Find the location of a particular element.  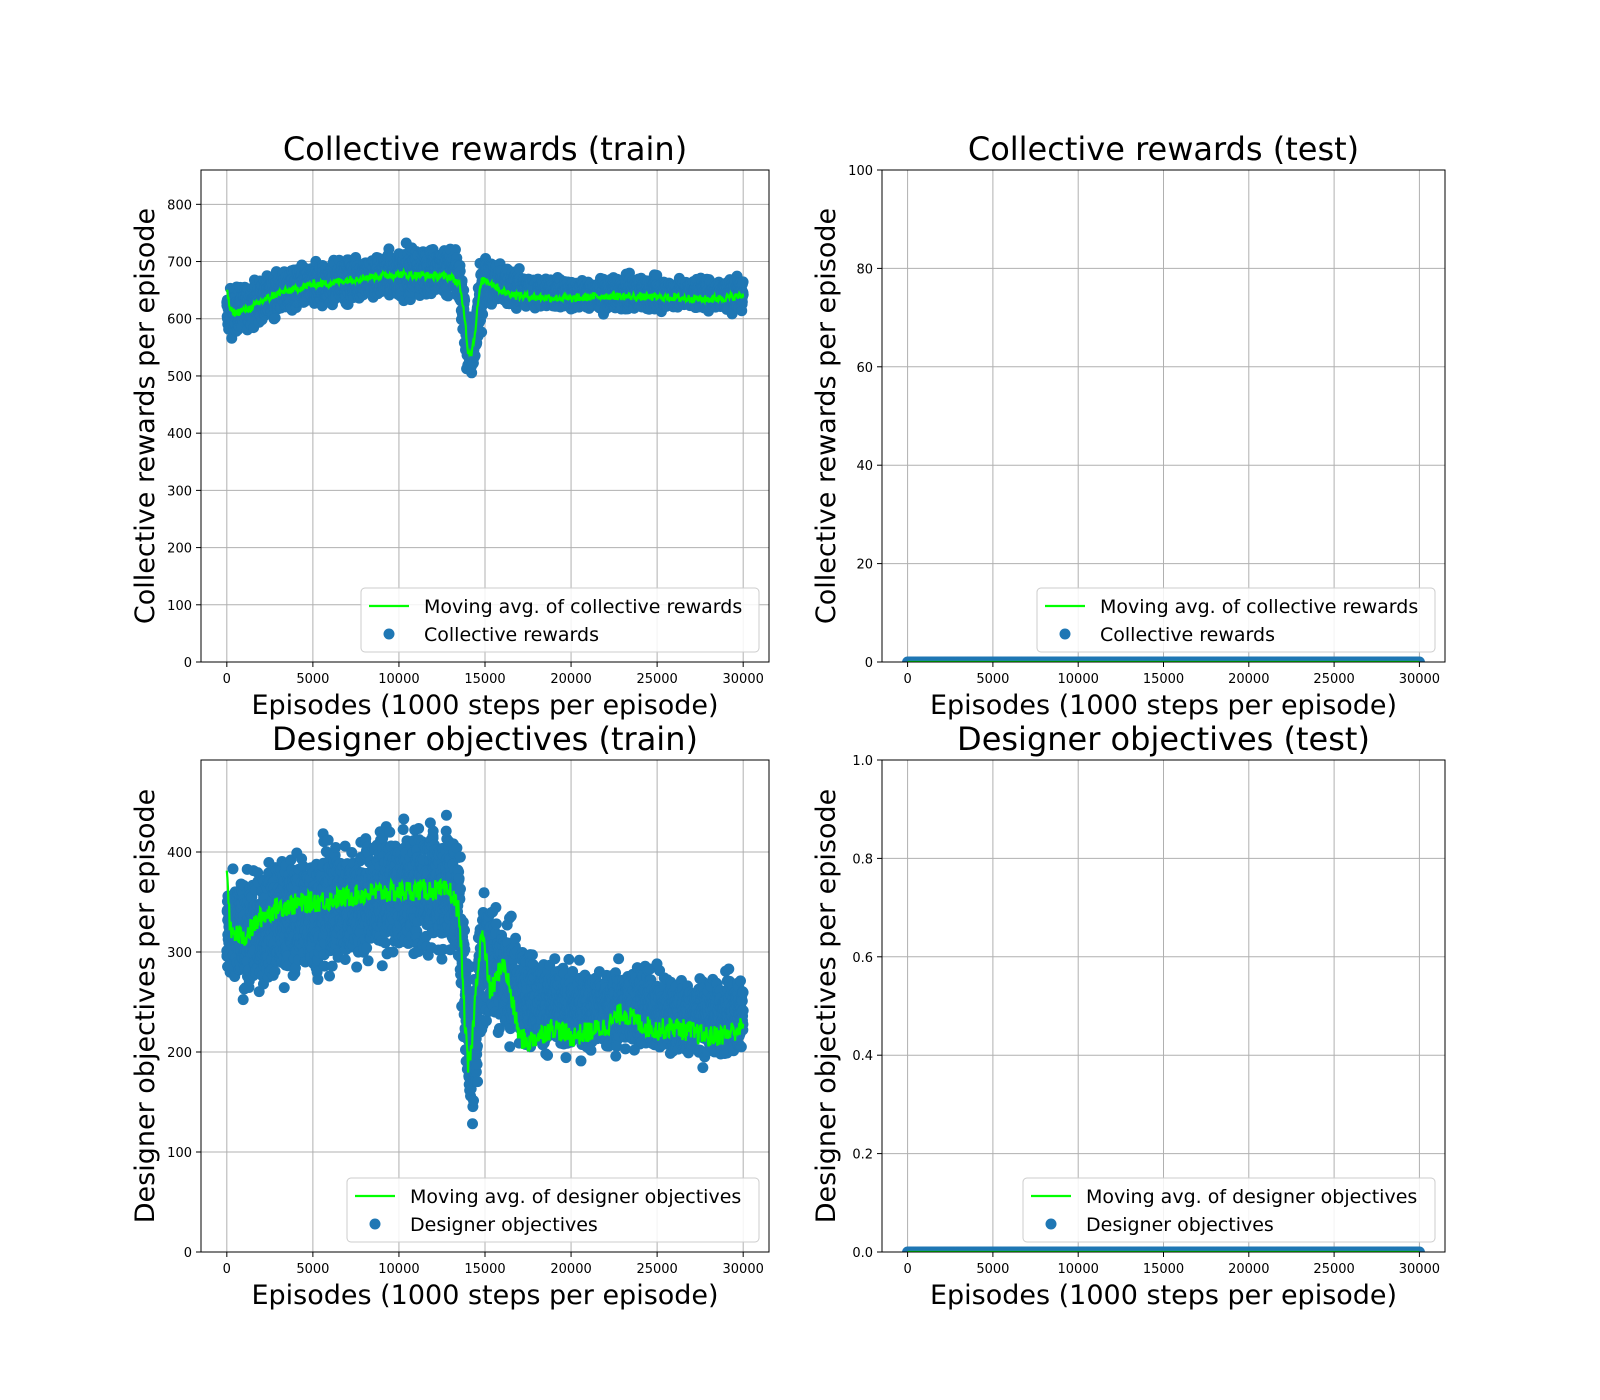

chart-title: Collective rewards (test) is located at coordinates (1163, 149).